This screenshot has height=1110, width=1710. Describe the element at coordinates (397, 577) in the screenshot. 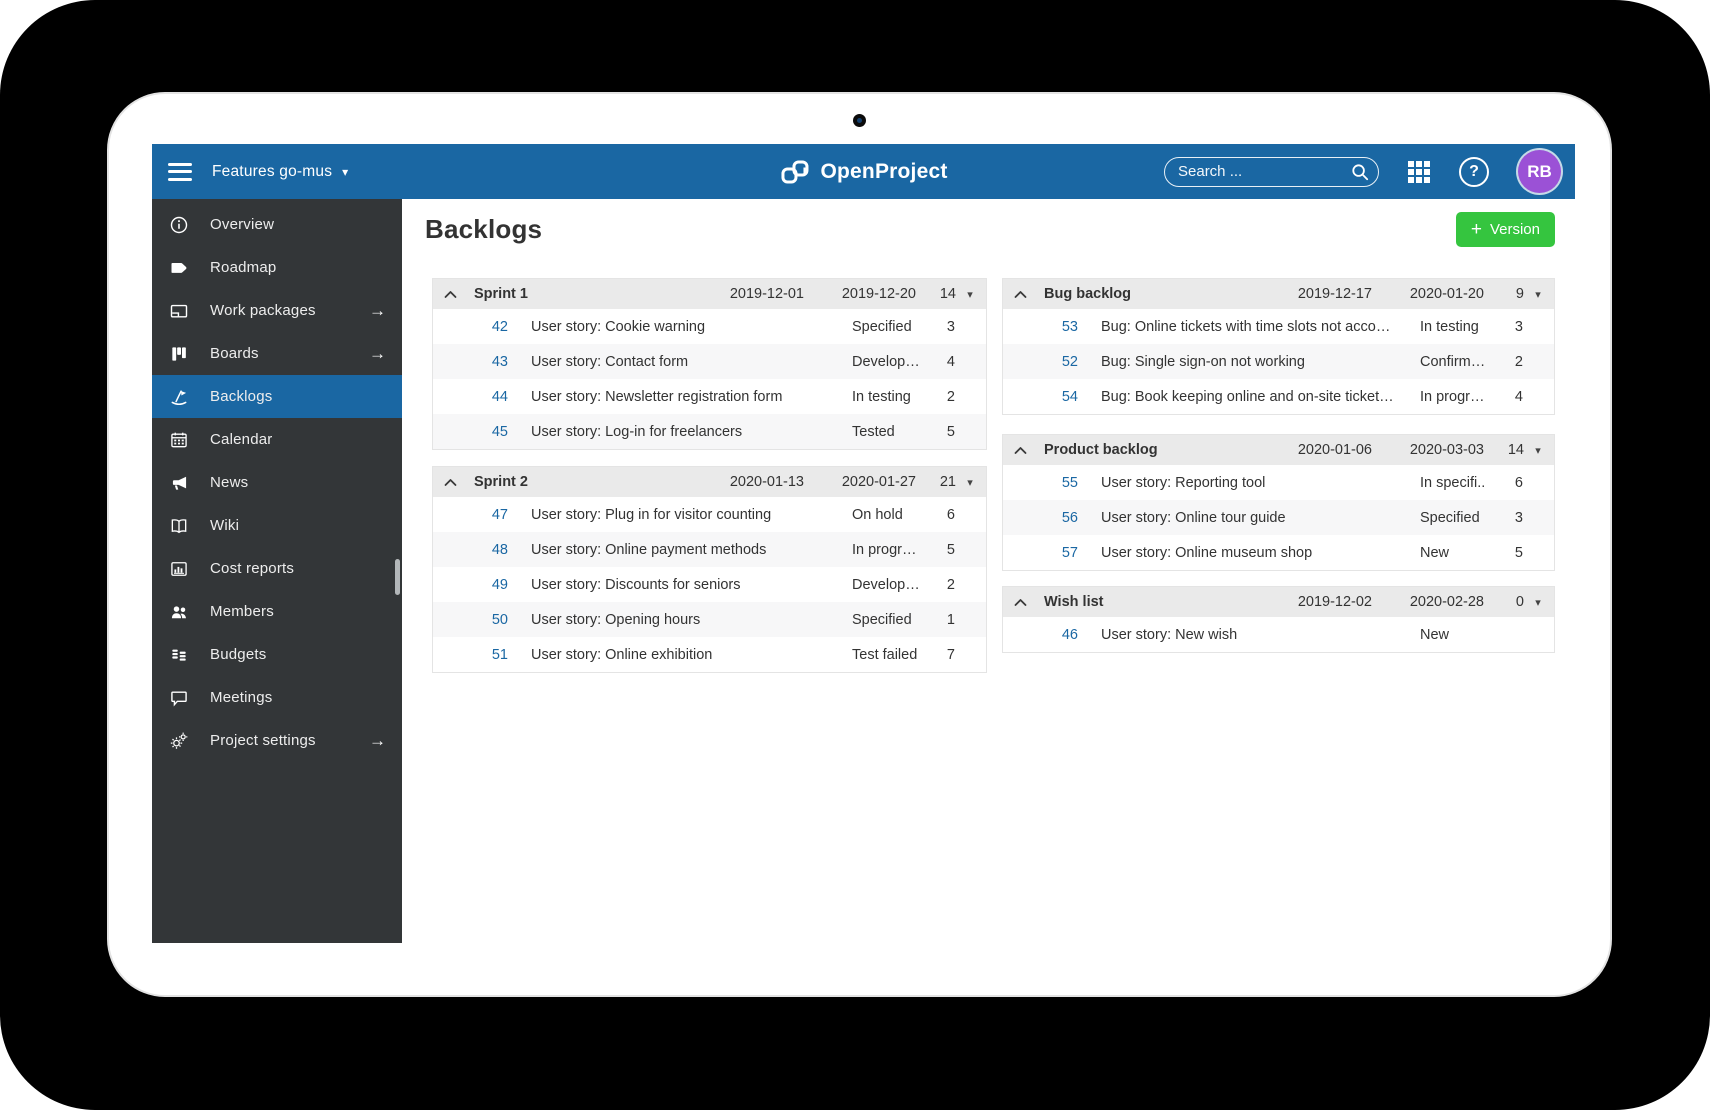

I see `sidebar-scrollbar` at that location.